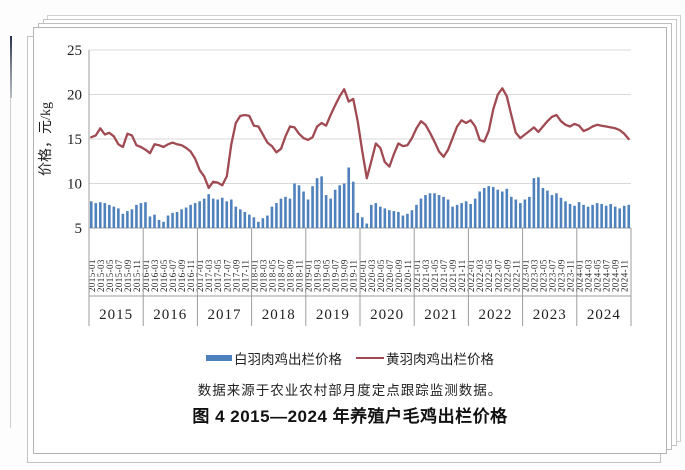  Describe the element at coordinates (580, 275) in the screenshot. I see `x-tick-label: 2024-01` at that location.